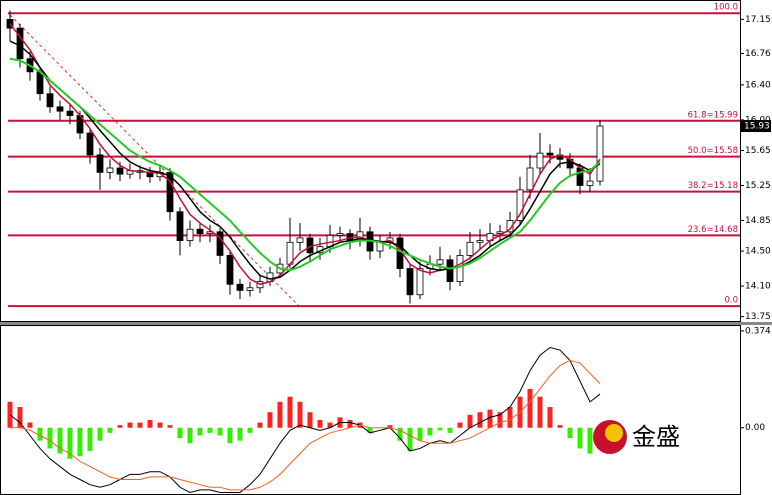 This screenshot has width=772, height=495. What do you see at coordinates (755, 428) in the screenshot?
I see `y-tick-label: 0.00` at bounding box center [755, 428].